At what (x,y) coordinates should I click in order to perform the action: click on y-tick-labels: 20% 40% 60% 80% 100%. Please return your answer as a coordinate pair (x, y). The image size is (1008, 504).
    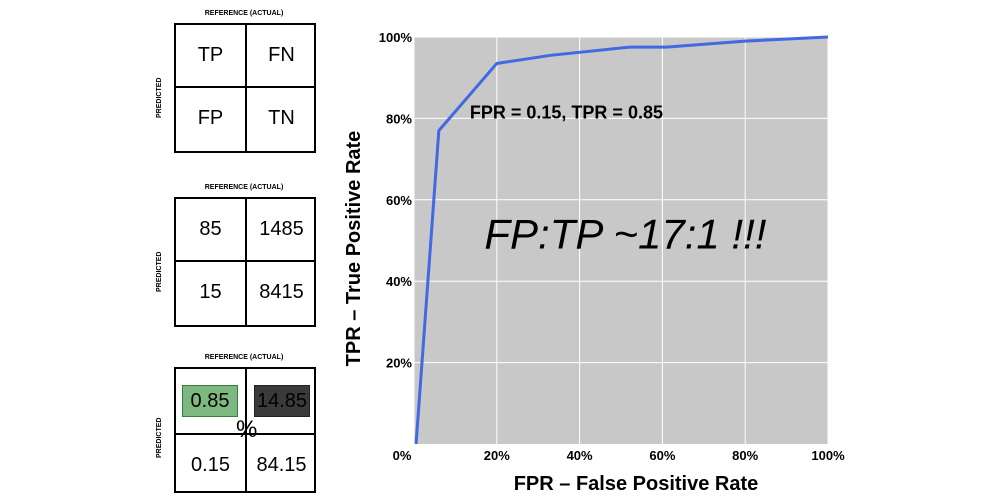
    Looking at the image, I should click on (396, 200).